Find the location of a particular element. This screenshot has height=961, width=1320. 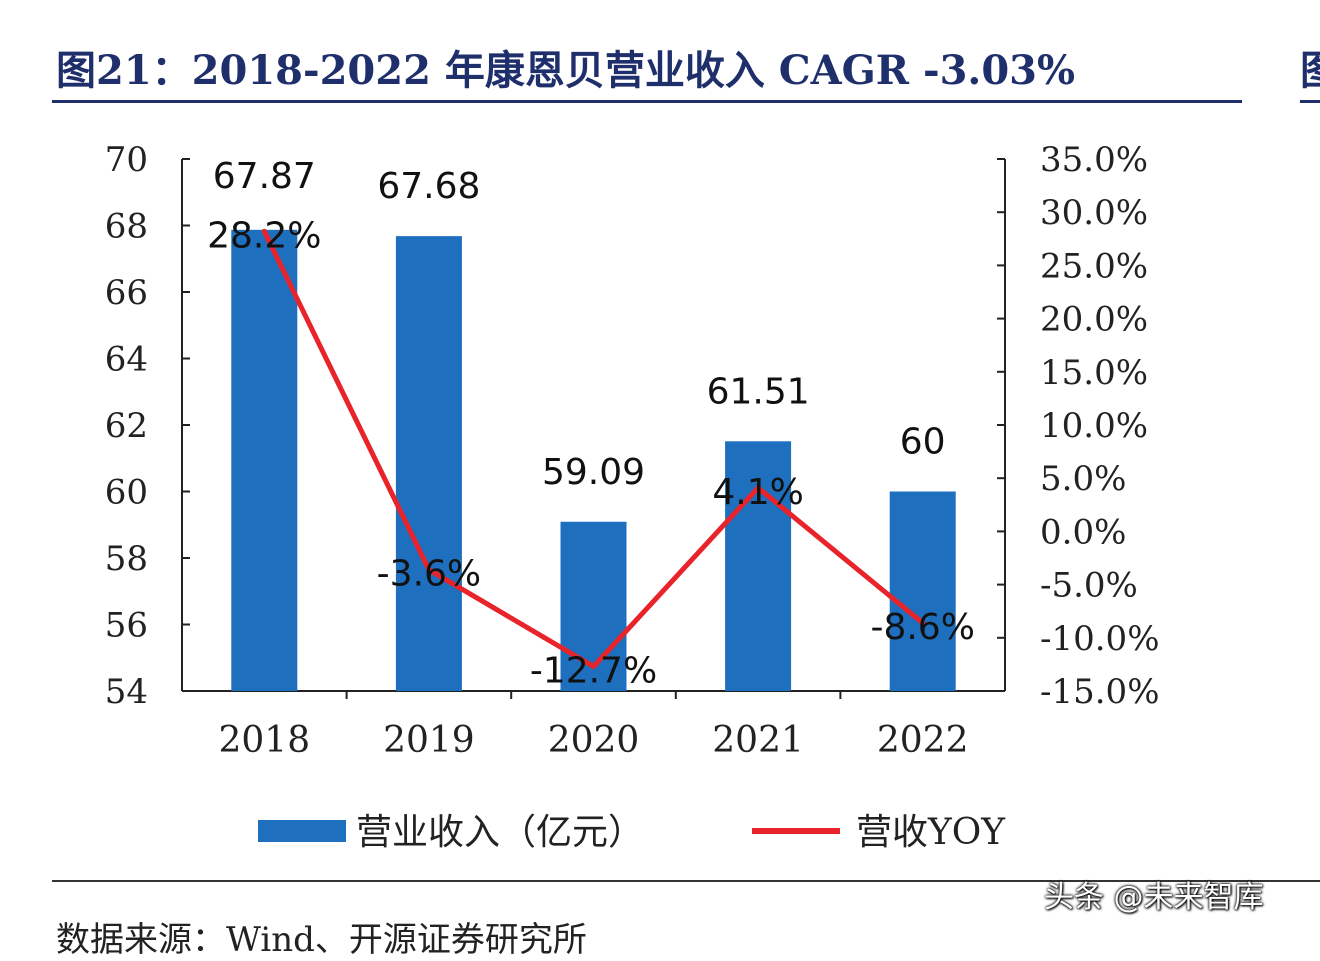

next-title-rule is located at coordinates (1310, 101).